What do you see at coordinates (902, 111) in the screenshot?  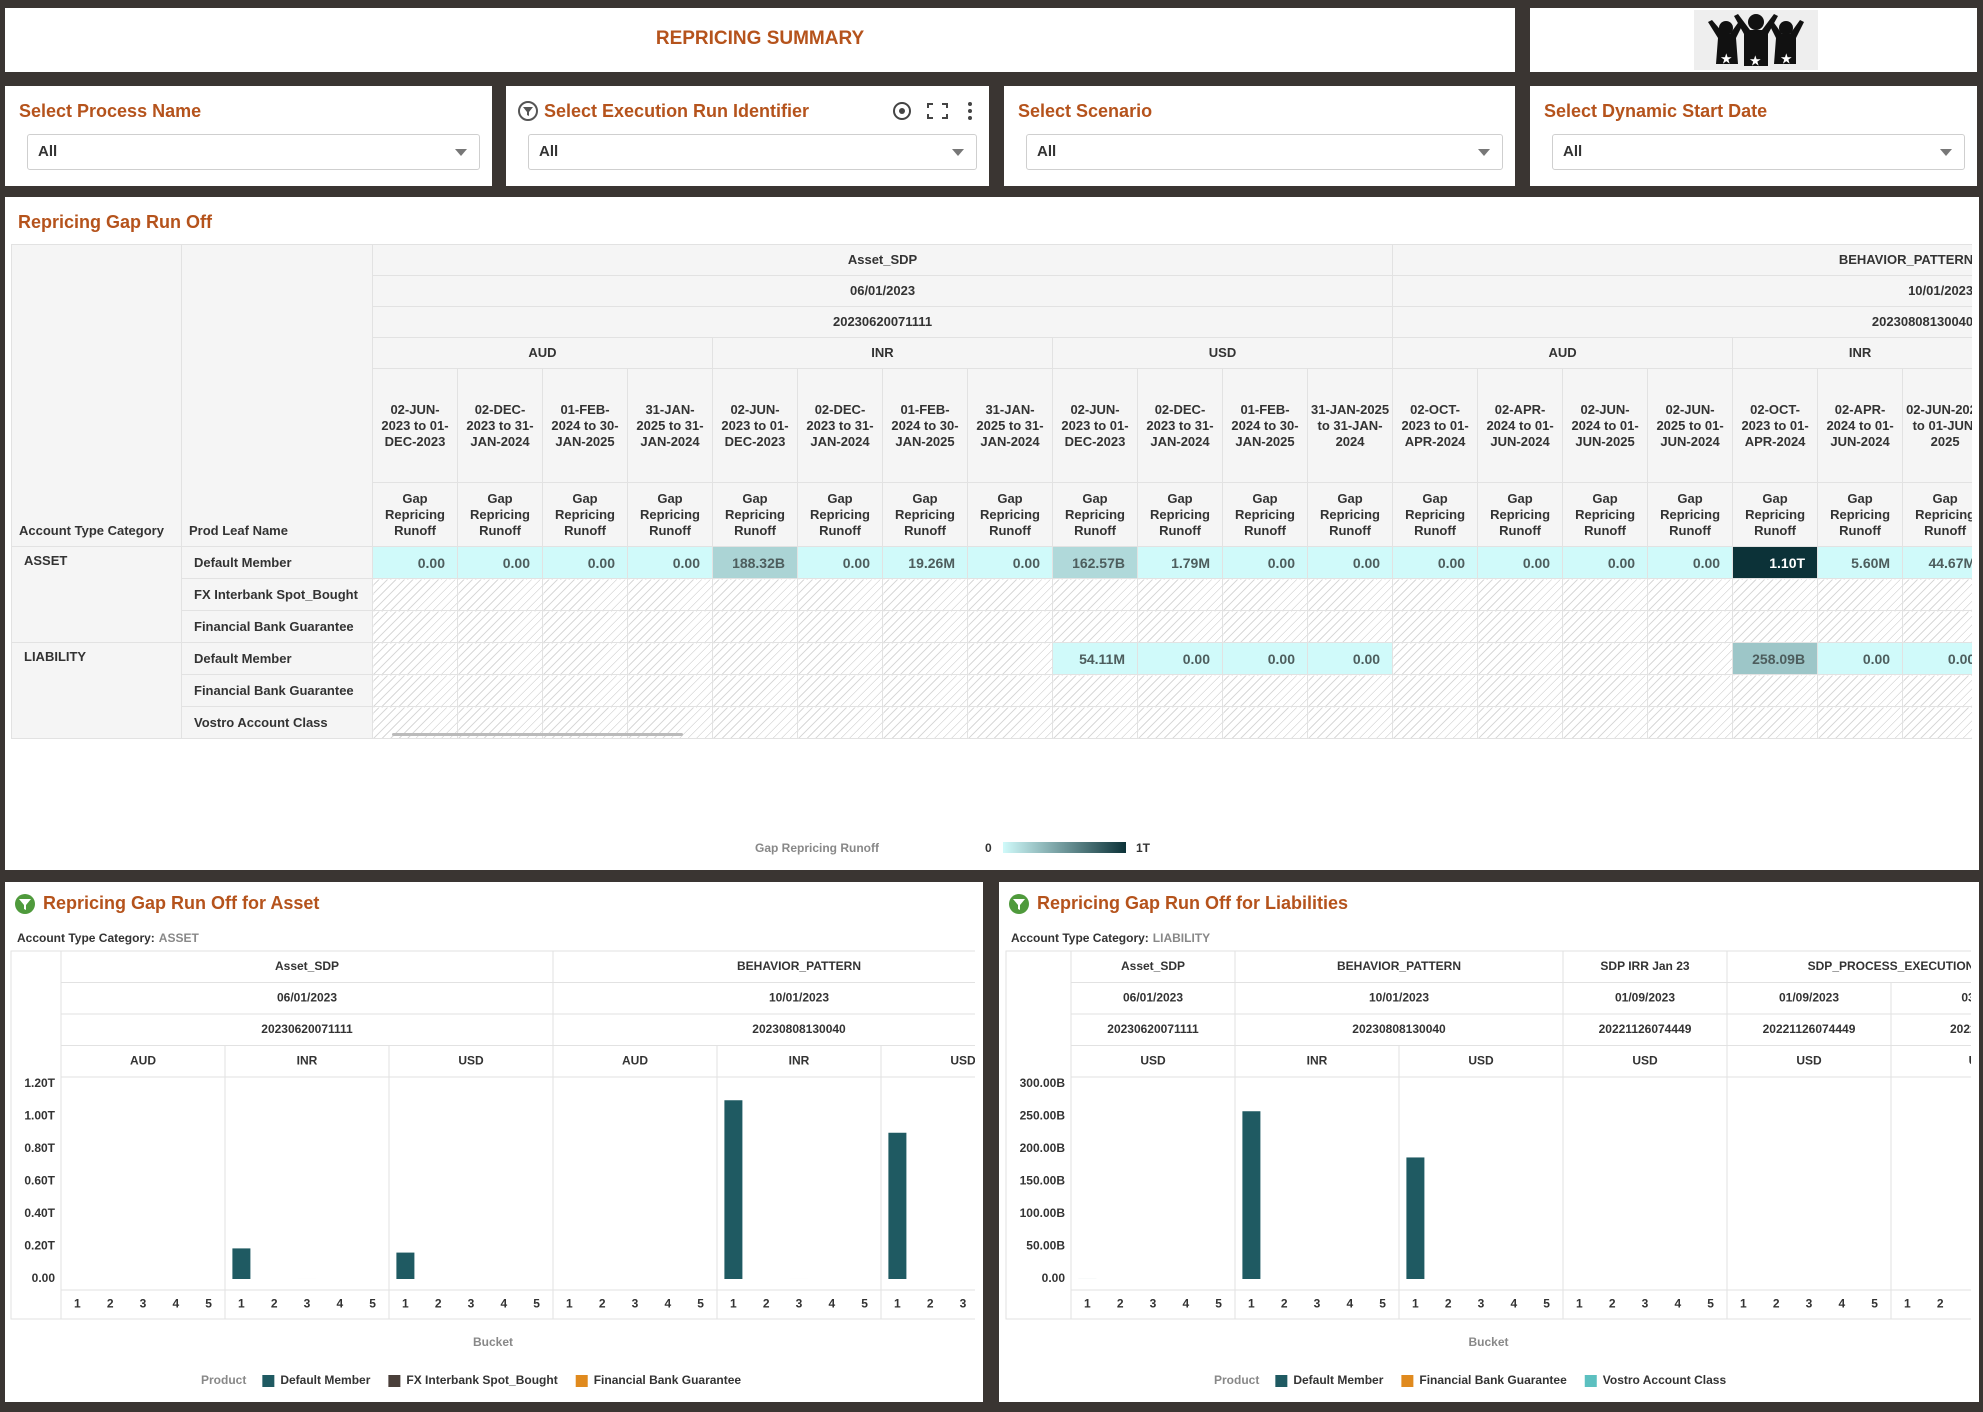 I see `target-button` at bounding box center [902, 111].